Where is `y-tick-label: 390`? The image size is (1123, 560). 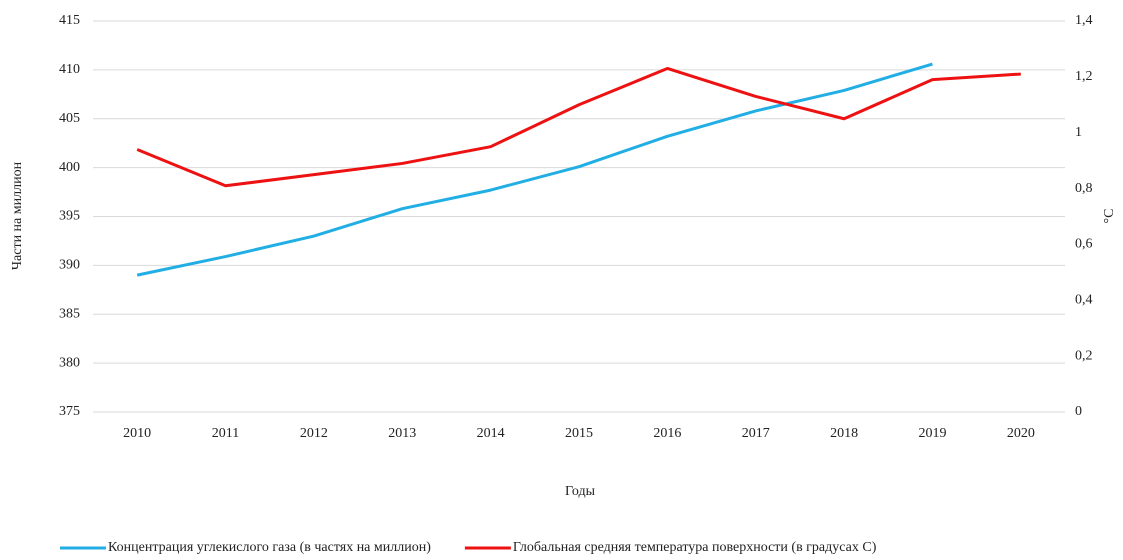 y-tick-label: 390 is located at coordinates (69, 265).